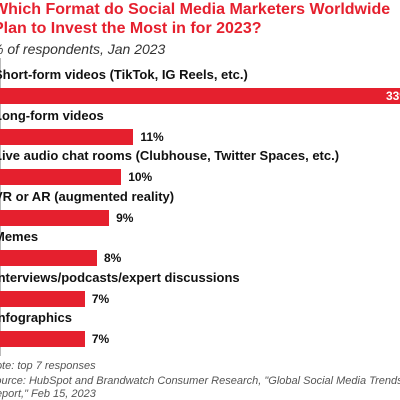 This screenshot has height=400, width=400. What do you see at coordinates (83, 49) in the screenshot?
I see `chart-subtitle: % of respondents, Jan 2023` at bounding box center [83, 49].